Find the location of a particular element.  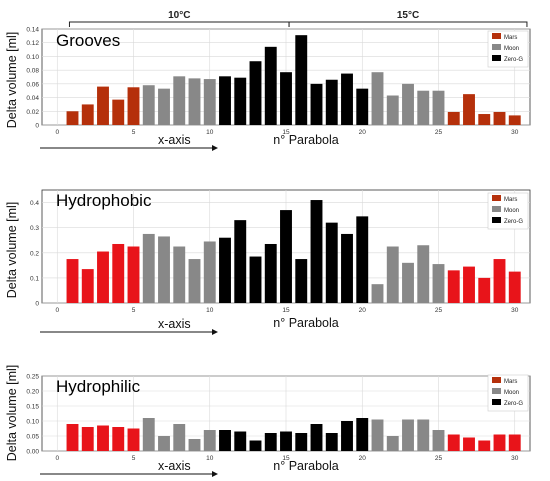

chart-title: Hydrophobic is located at coordinates (104, 200).